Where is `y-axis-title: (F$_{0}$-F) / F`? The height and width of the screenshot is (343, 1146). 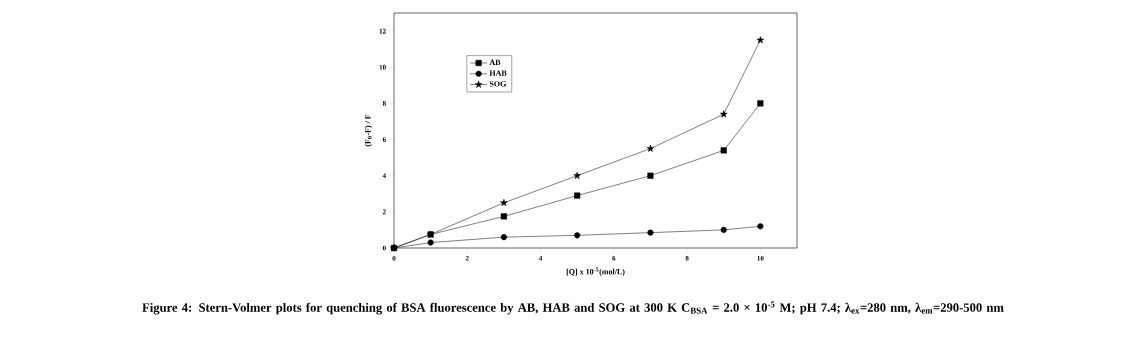
y-axis-title: (F$_{0}$-F) / F is located at coordinates (368, 130).